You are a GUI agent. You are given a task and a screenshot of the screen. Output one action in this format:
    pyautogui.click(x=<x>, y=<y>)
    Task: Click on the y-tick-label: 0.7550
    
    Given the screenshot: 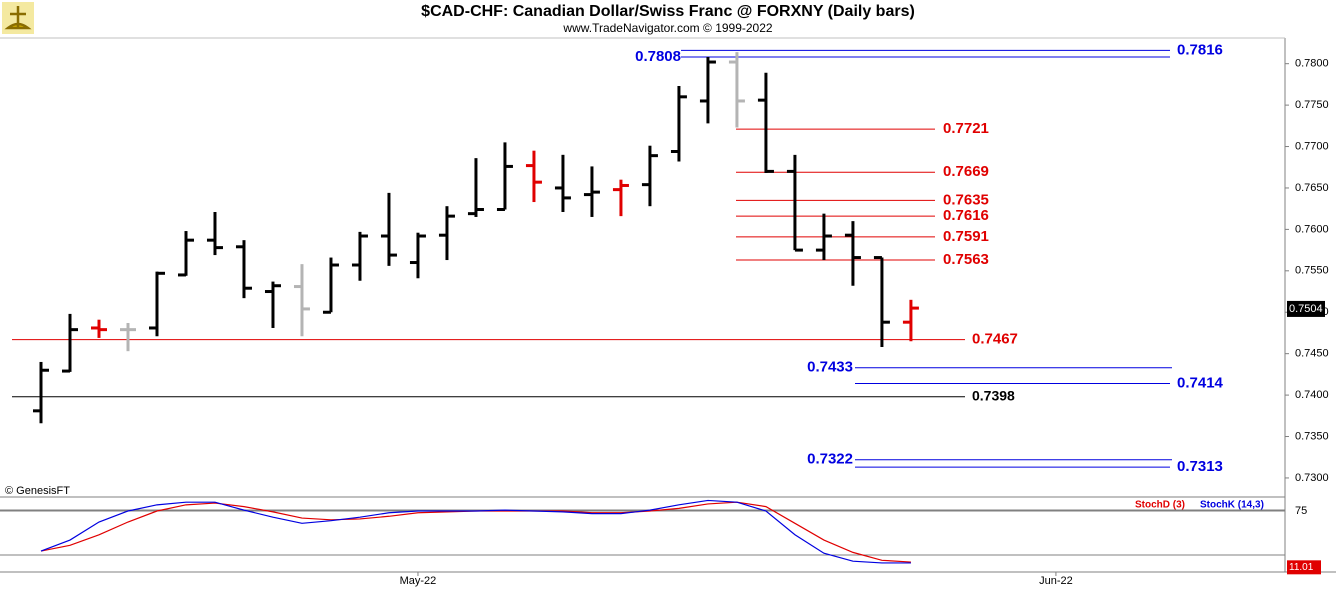 What is the action you would take?
    pyautogui.click(x=1312, y=271)
    